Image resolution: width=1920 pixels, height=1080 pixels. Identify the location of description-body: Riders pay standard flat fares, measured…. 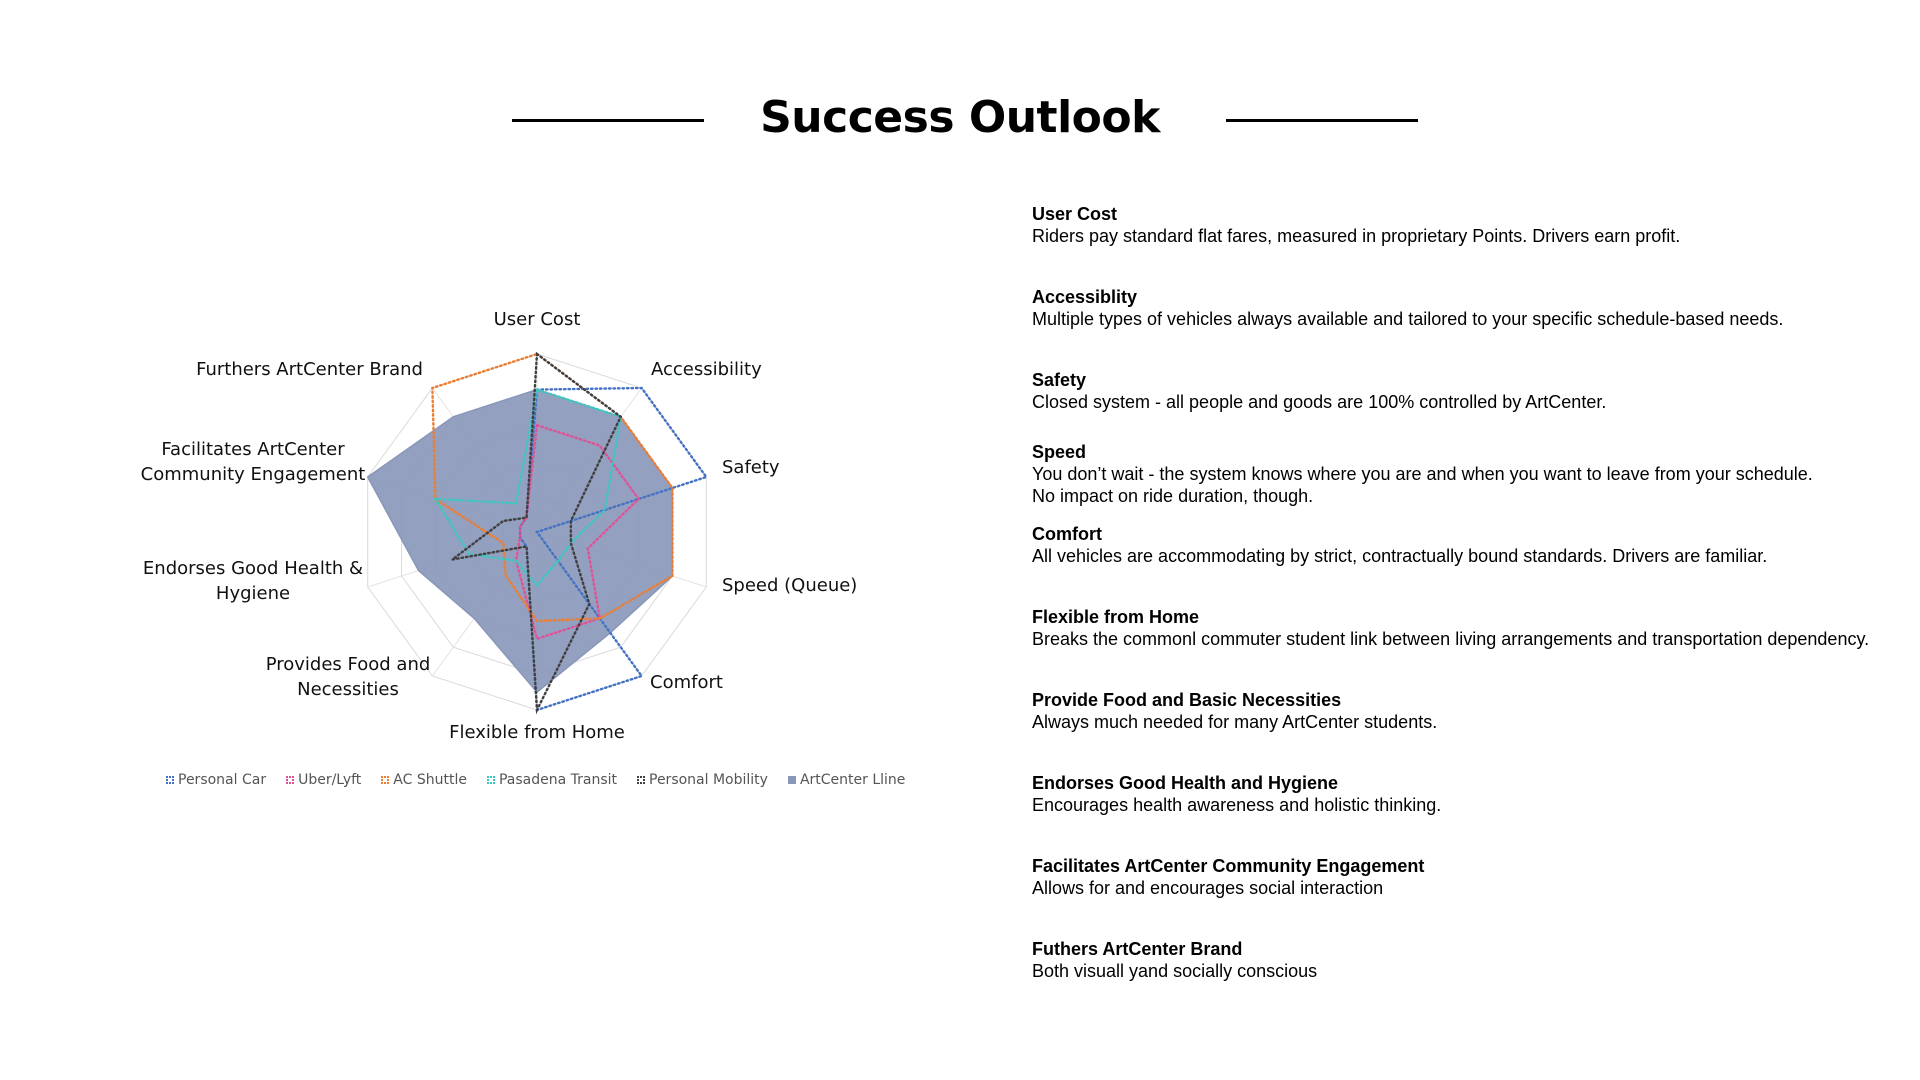
(1356, 236).